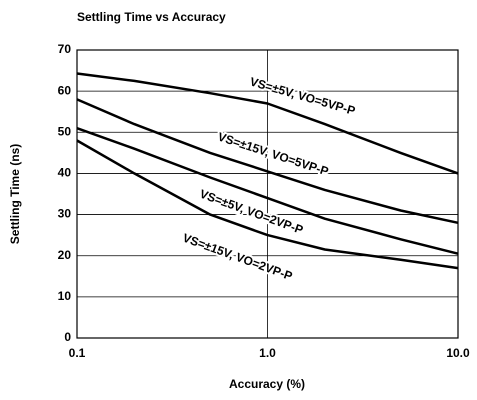 This screenshot has height=400, width=477. Describe the element at coordinates (65, 296) in the screenshot. I see `y-tick-label: 10` at that location.